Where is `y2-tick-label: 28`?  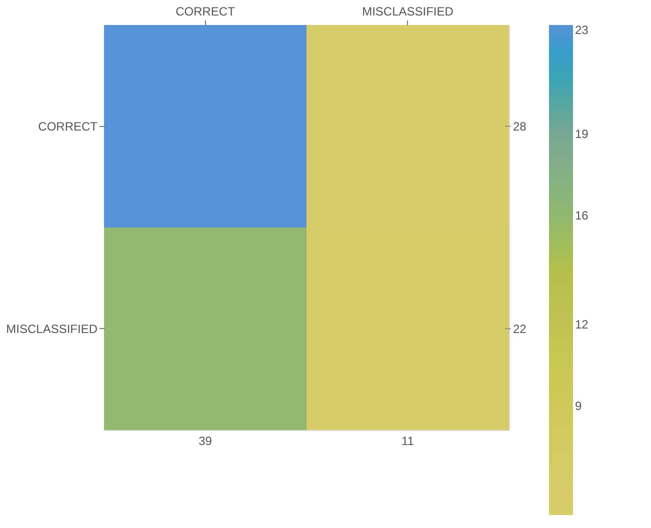 y2-tick-label: 28 is located at coordinates (520, 126).